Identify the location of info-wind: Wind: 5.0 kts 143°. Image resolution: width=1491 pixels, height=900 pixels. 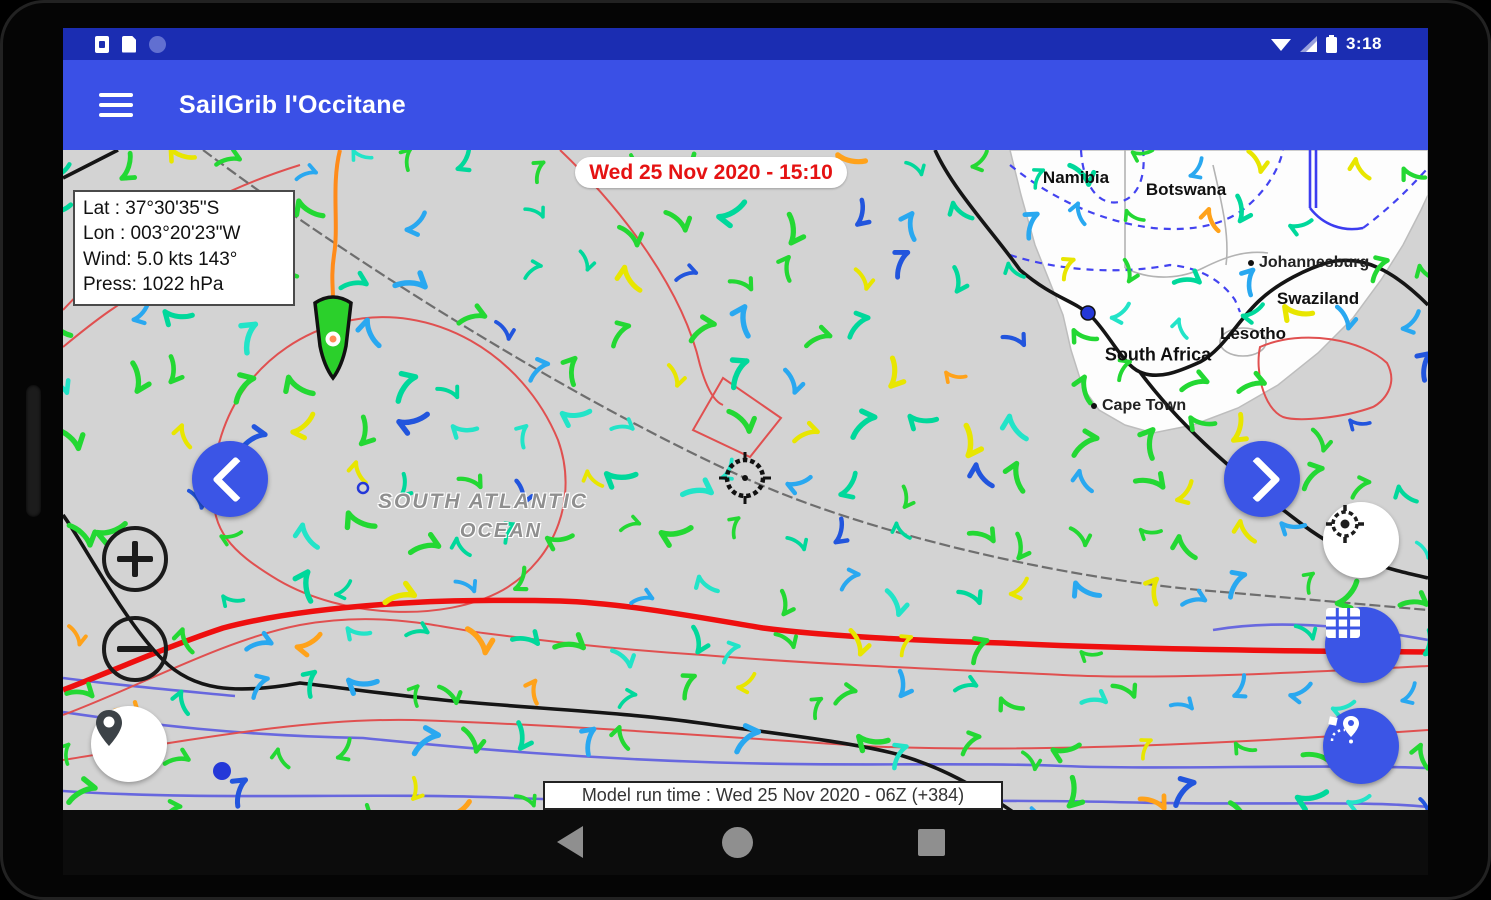
(160, 259).